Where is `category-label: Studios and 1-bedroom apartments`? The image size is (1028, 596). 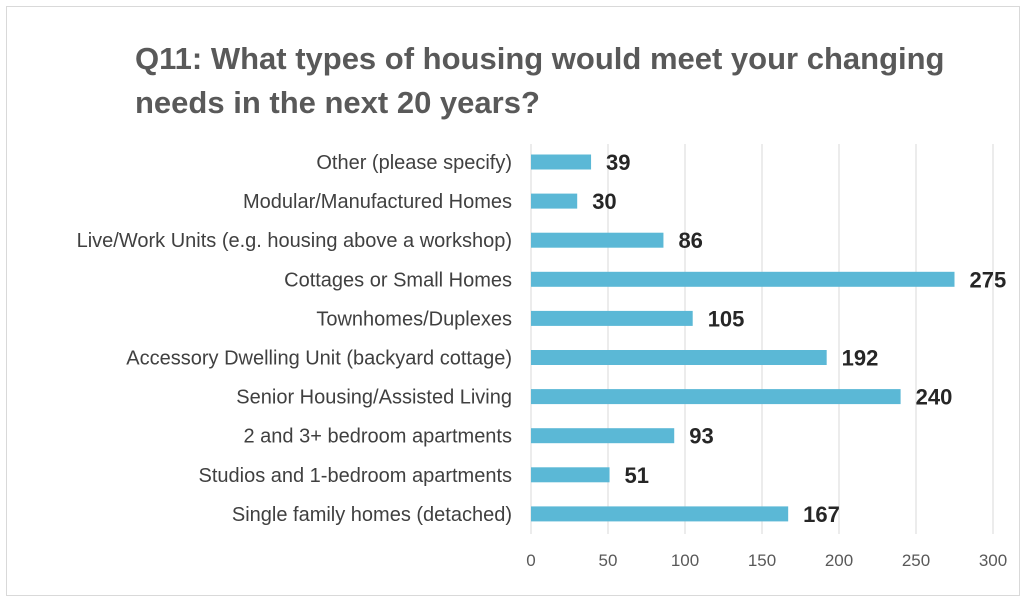
category-label: Studios and 1-bedroom apartments is located at coordinates (355, 476).